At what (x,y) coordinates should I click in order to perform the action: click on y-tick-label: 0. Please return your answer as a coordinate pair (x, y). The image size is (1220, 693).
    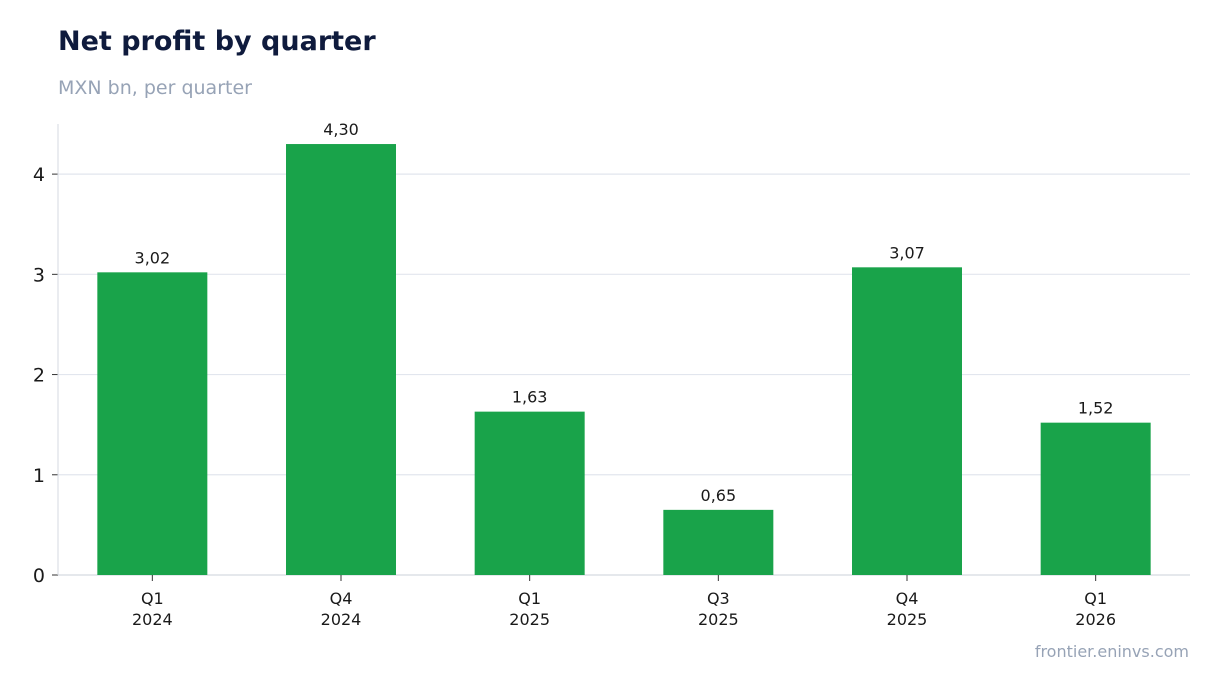
    Looking at the image, I should click on (39, 576).